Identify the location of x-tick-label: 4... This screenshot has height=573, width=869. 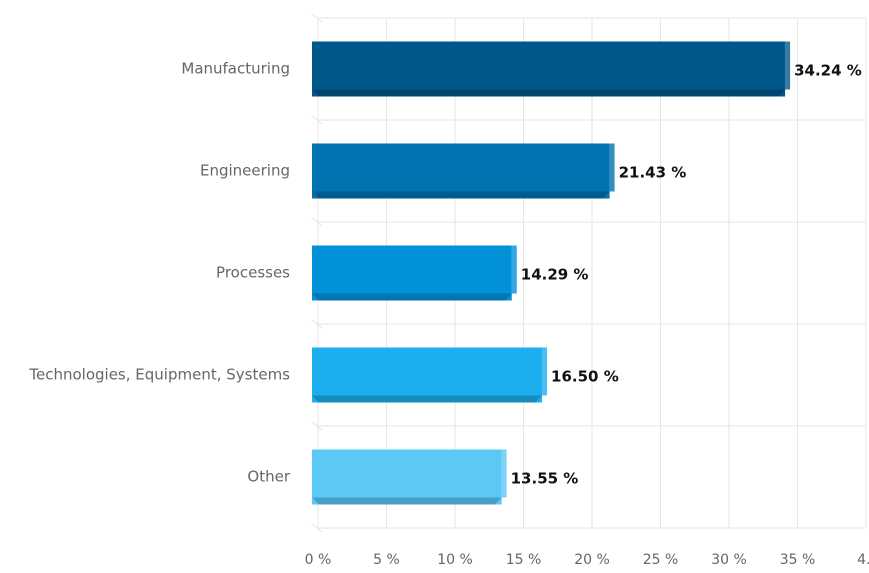
(863, 560).